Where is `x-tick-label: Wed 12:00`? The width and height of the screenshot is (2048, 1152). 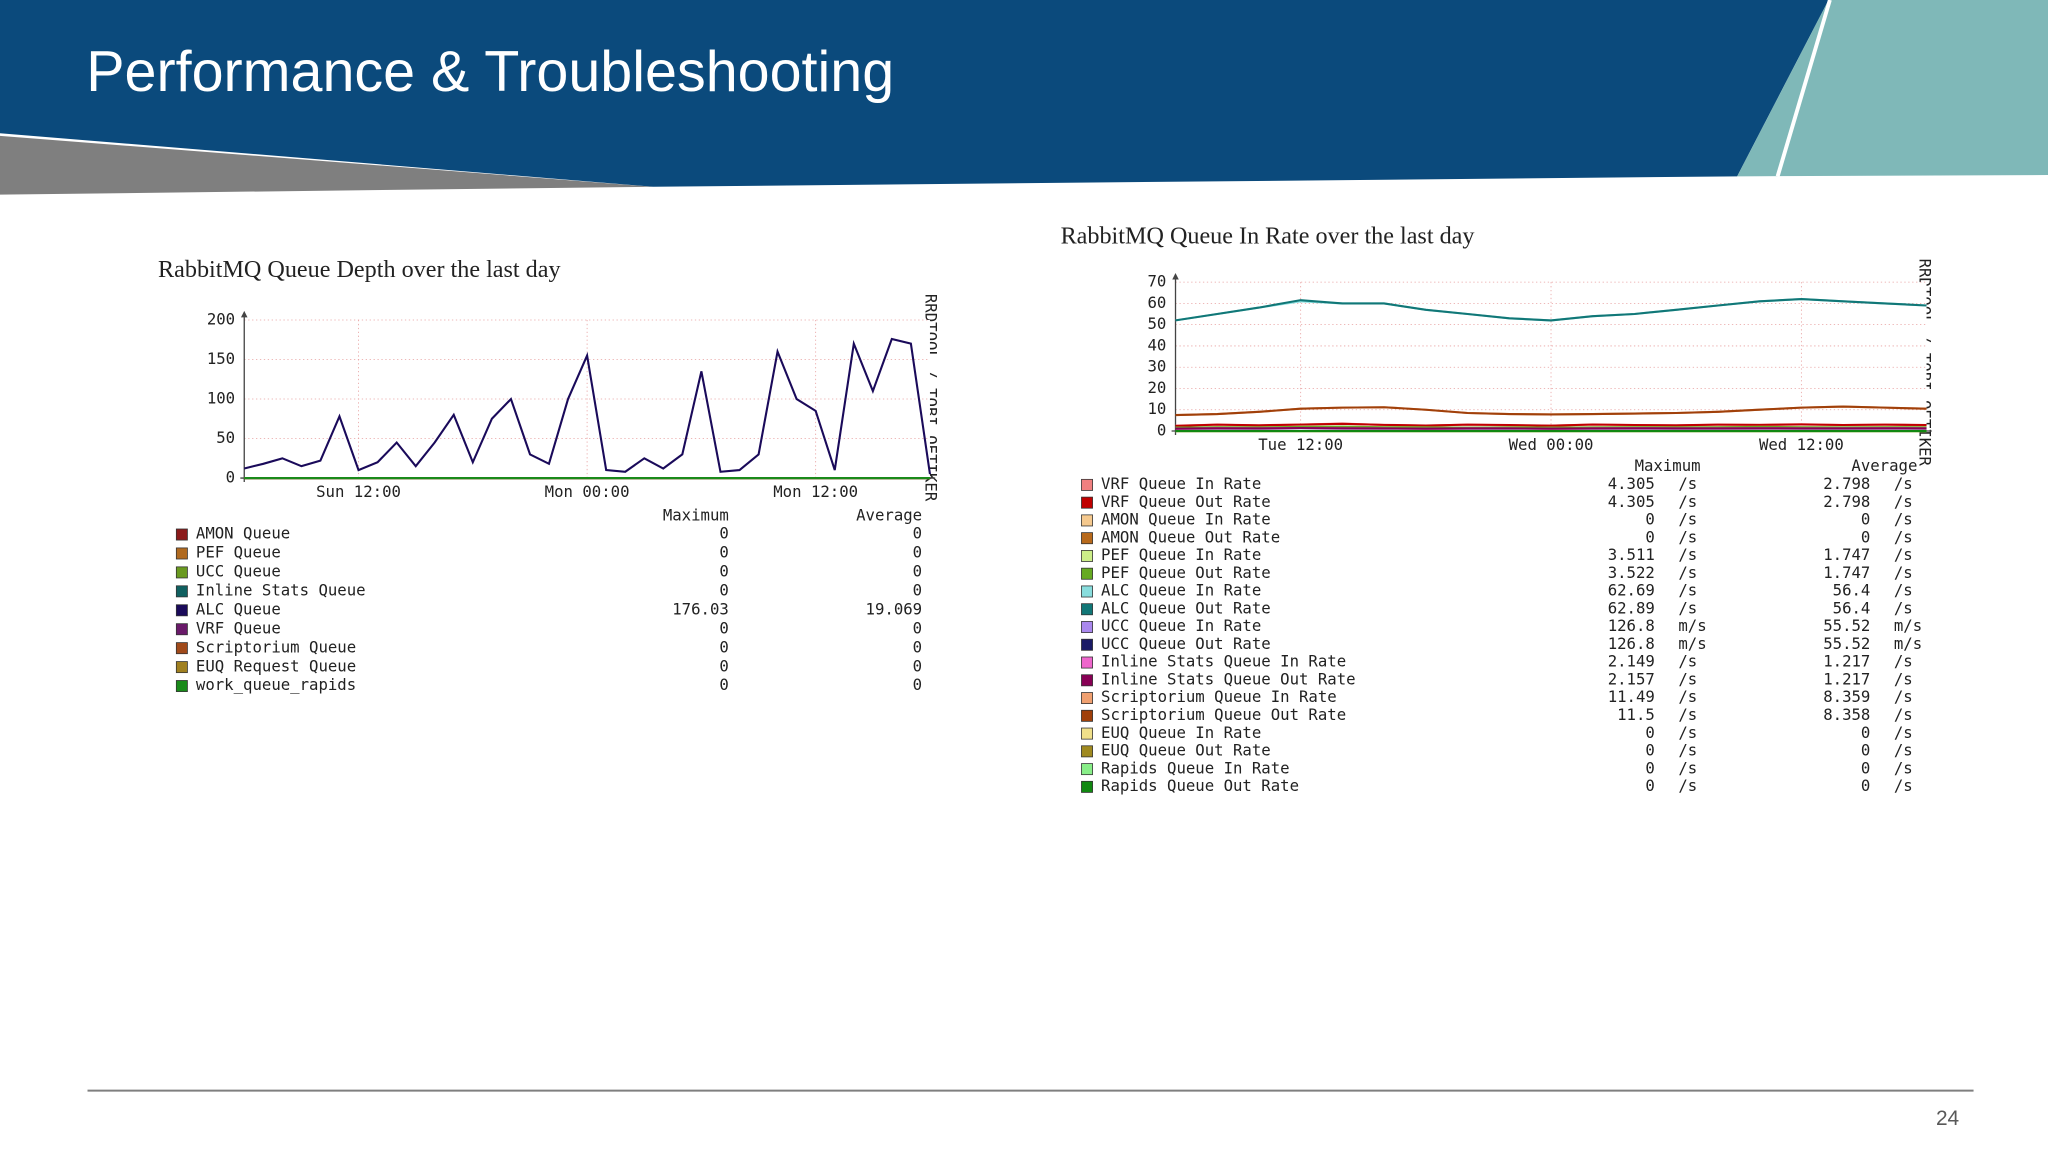
x-tick-label: Wed 12:00 is located at coordinates (1801, 444).